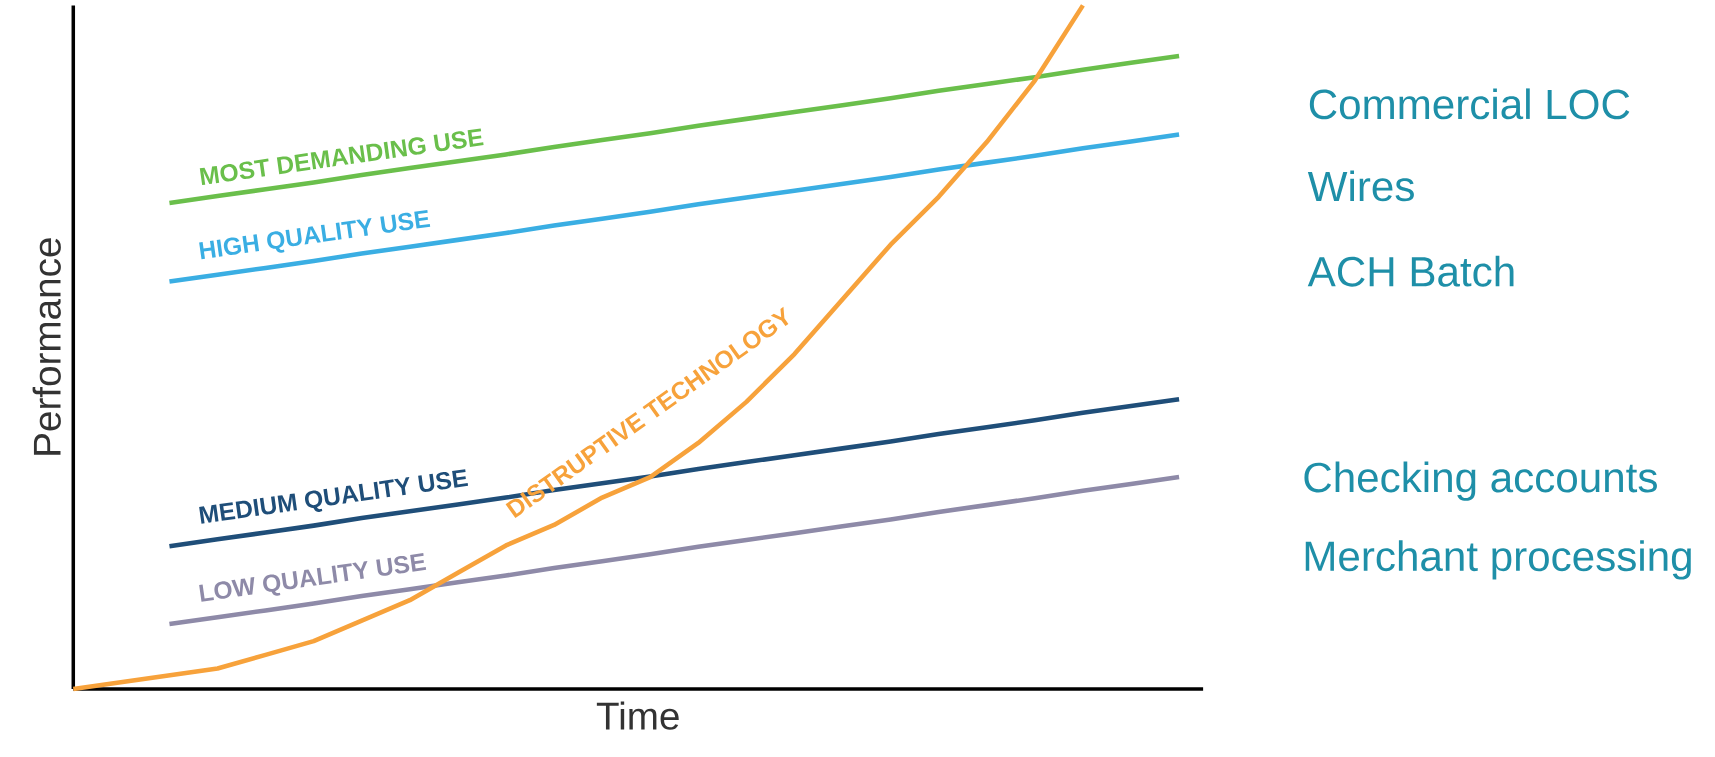 The width and height of the screenshot is (1715, 757). Describe the element at coordinates (315, 235) in the screenshot. I see `text: HIGH QUALITY USE` at that location.